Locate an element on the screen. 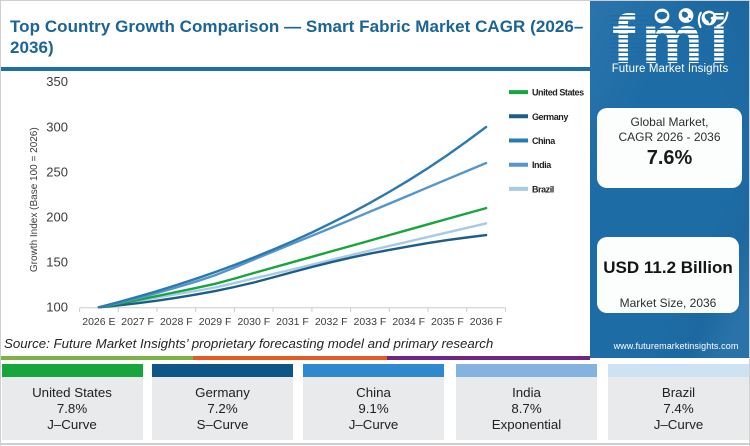  svg-text: 300 is located at coordinates (57, 126).